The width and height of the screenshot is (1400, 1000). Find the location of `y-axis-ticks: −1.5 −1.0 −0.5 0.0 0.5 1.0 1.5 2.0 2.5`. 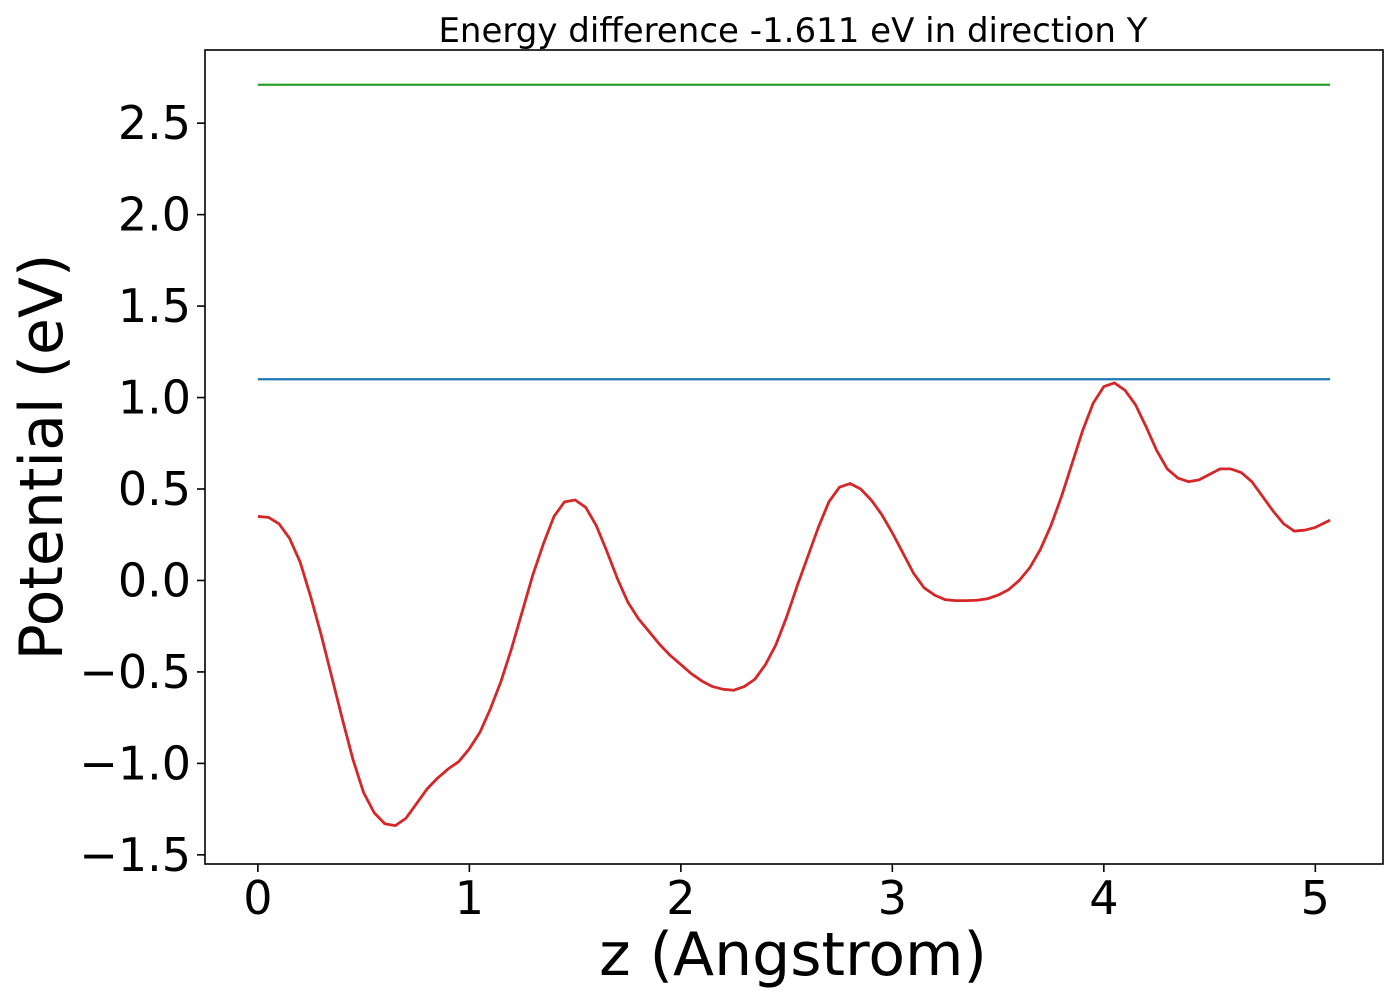

y-axis-ticks: −1.5 −1.0 −0.5 0.0 0.5 1.0 1.5 2.0 2.5 is located at coordinates (142, 489).